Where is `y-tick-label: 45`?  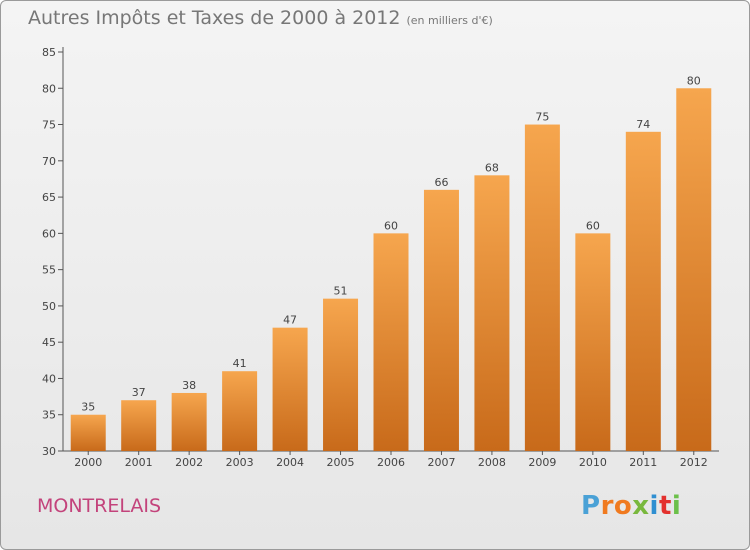 y-tick-label: 45 is located at coordinates (49, 342).